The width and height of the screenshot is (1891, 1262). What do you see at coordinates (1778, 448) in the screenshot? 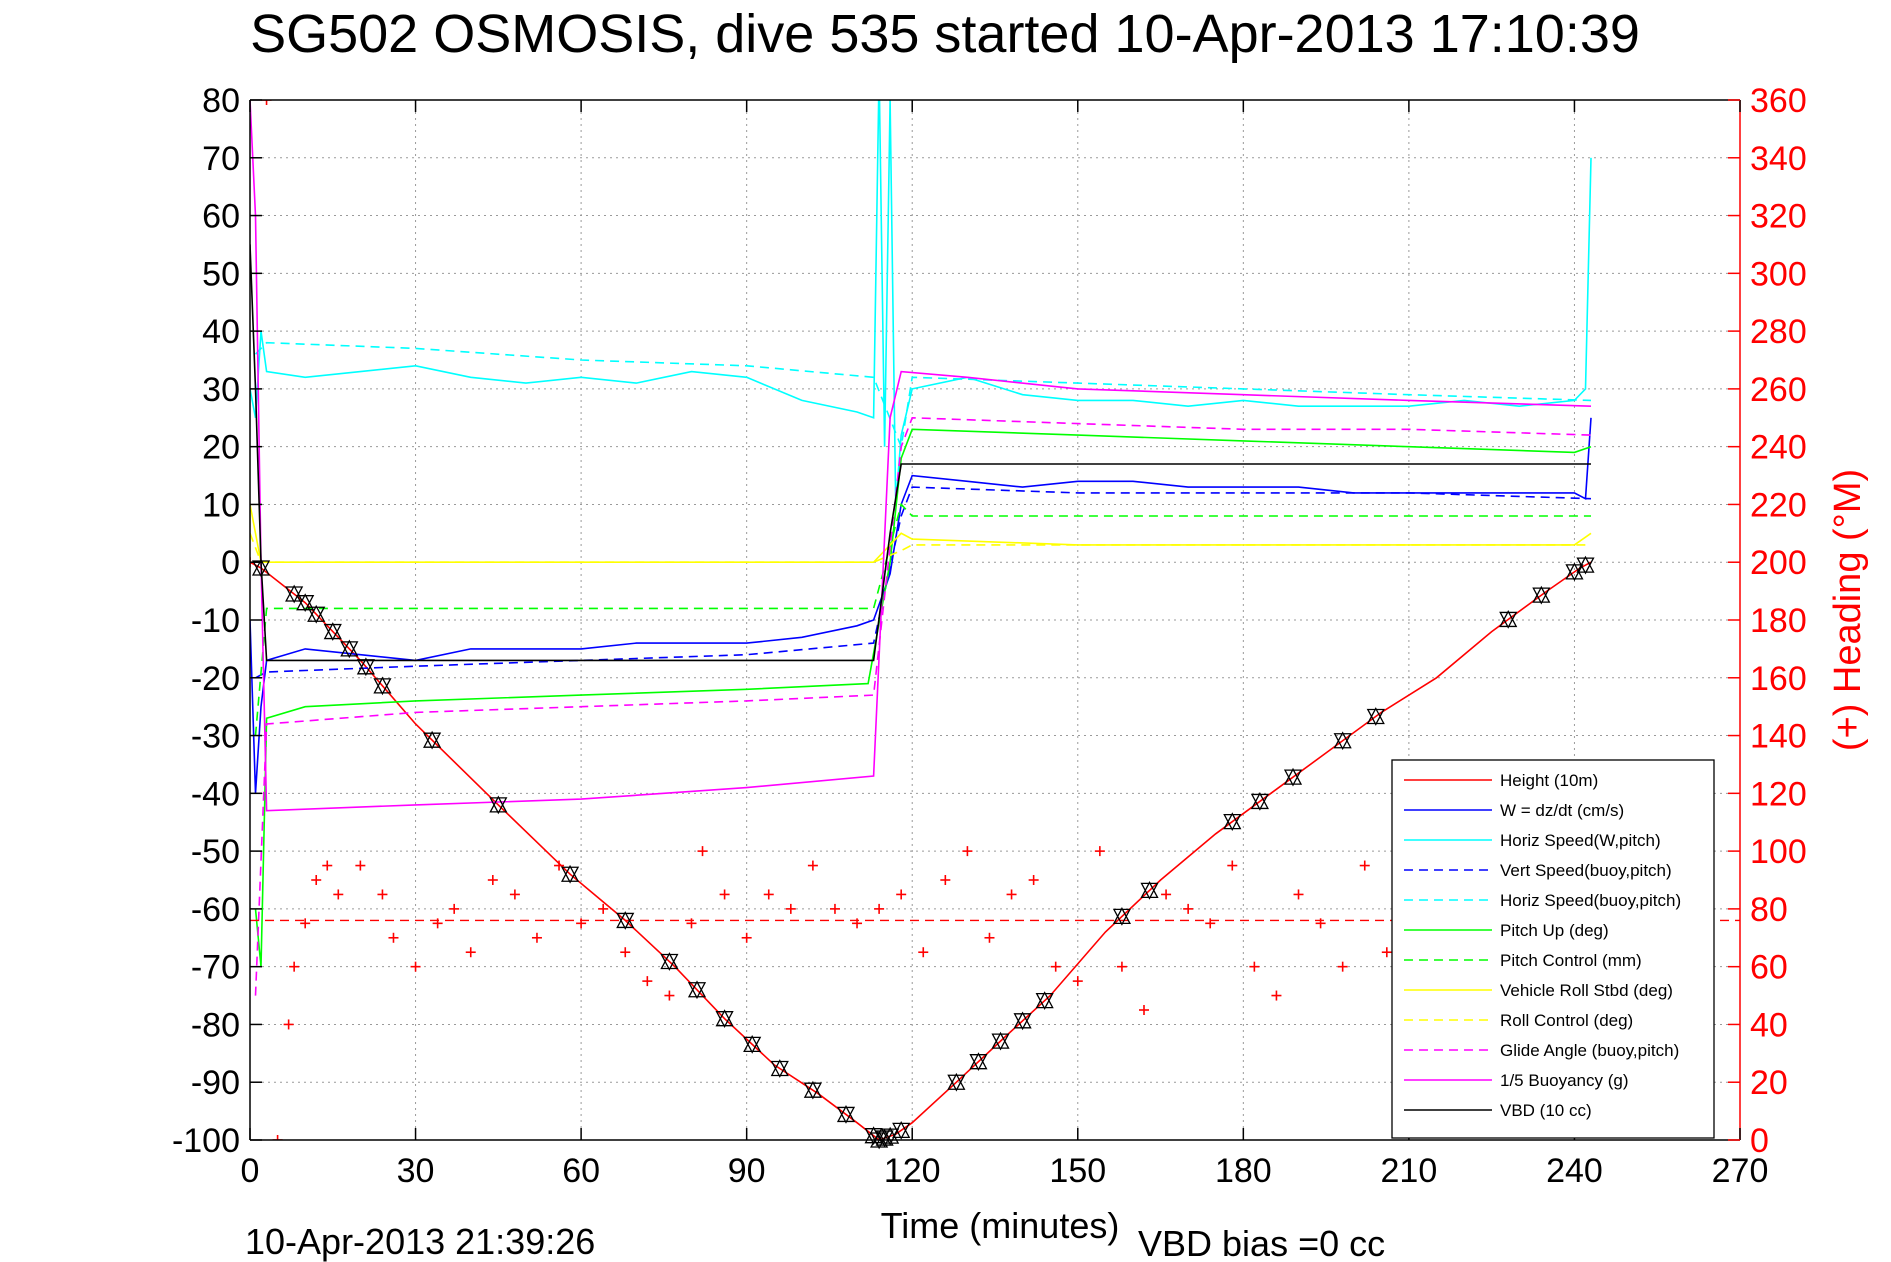
I see `y2-tick-label: 240` at bounding box center [1778, 448].